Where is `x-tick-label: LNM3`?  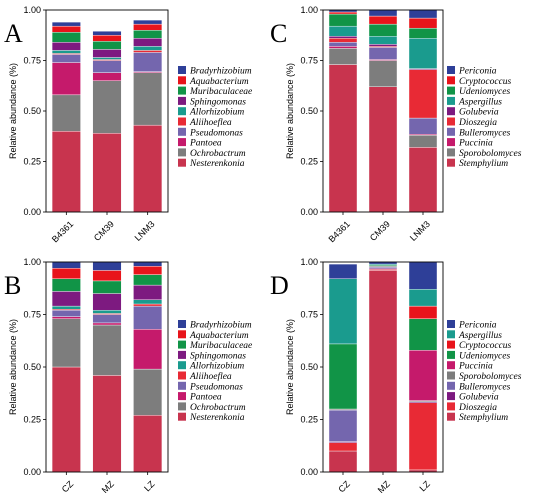
x-tick-label: LNM3 is located at coordinates (145, 231).